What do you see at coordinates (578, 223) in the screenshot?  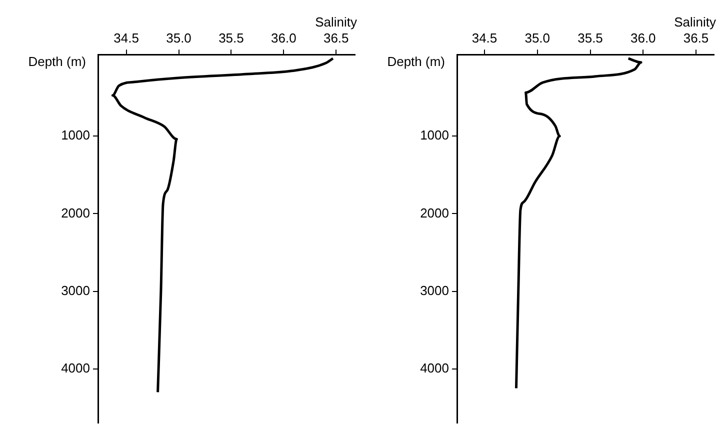 I see `line-series` at bounding box center [578, 223].